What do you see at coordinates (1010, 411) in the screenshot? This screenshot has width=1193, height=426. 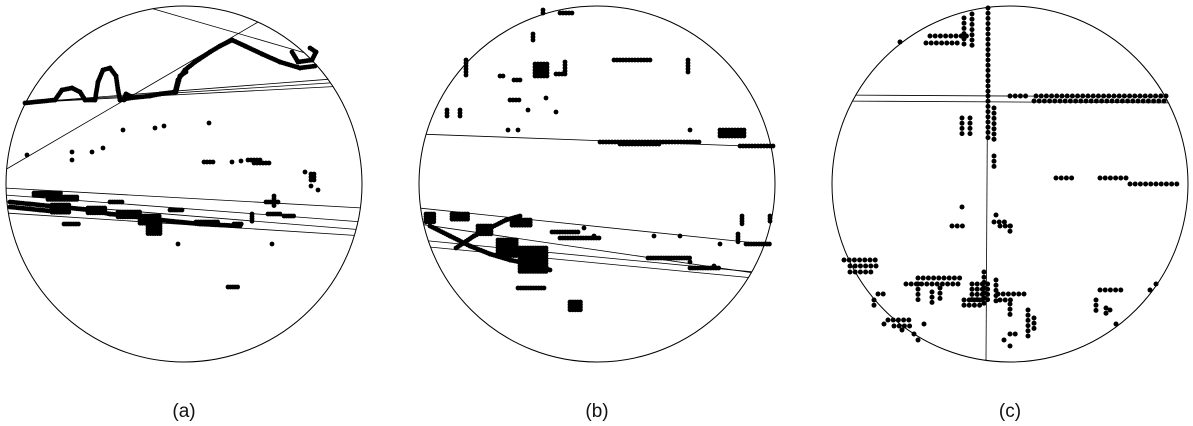 I see `panel-c-label: (c)` at bounding box center [1010, 411].